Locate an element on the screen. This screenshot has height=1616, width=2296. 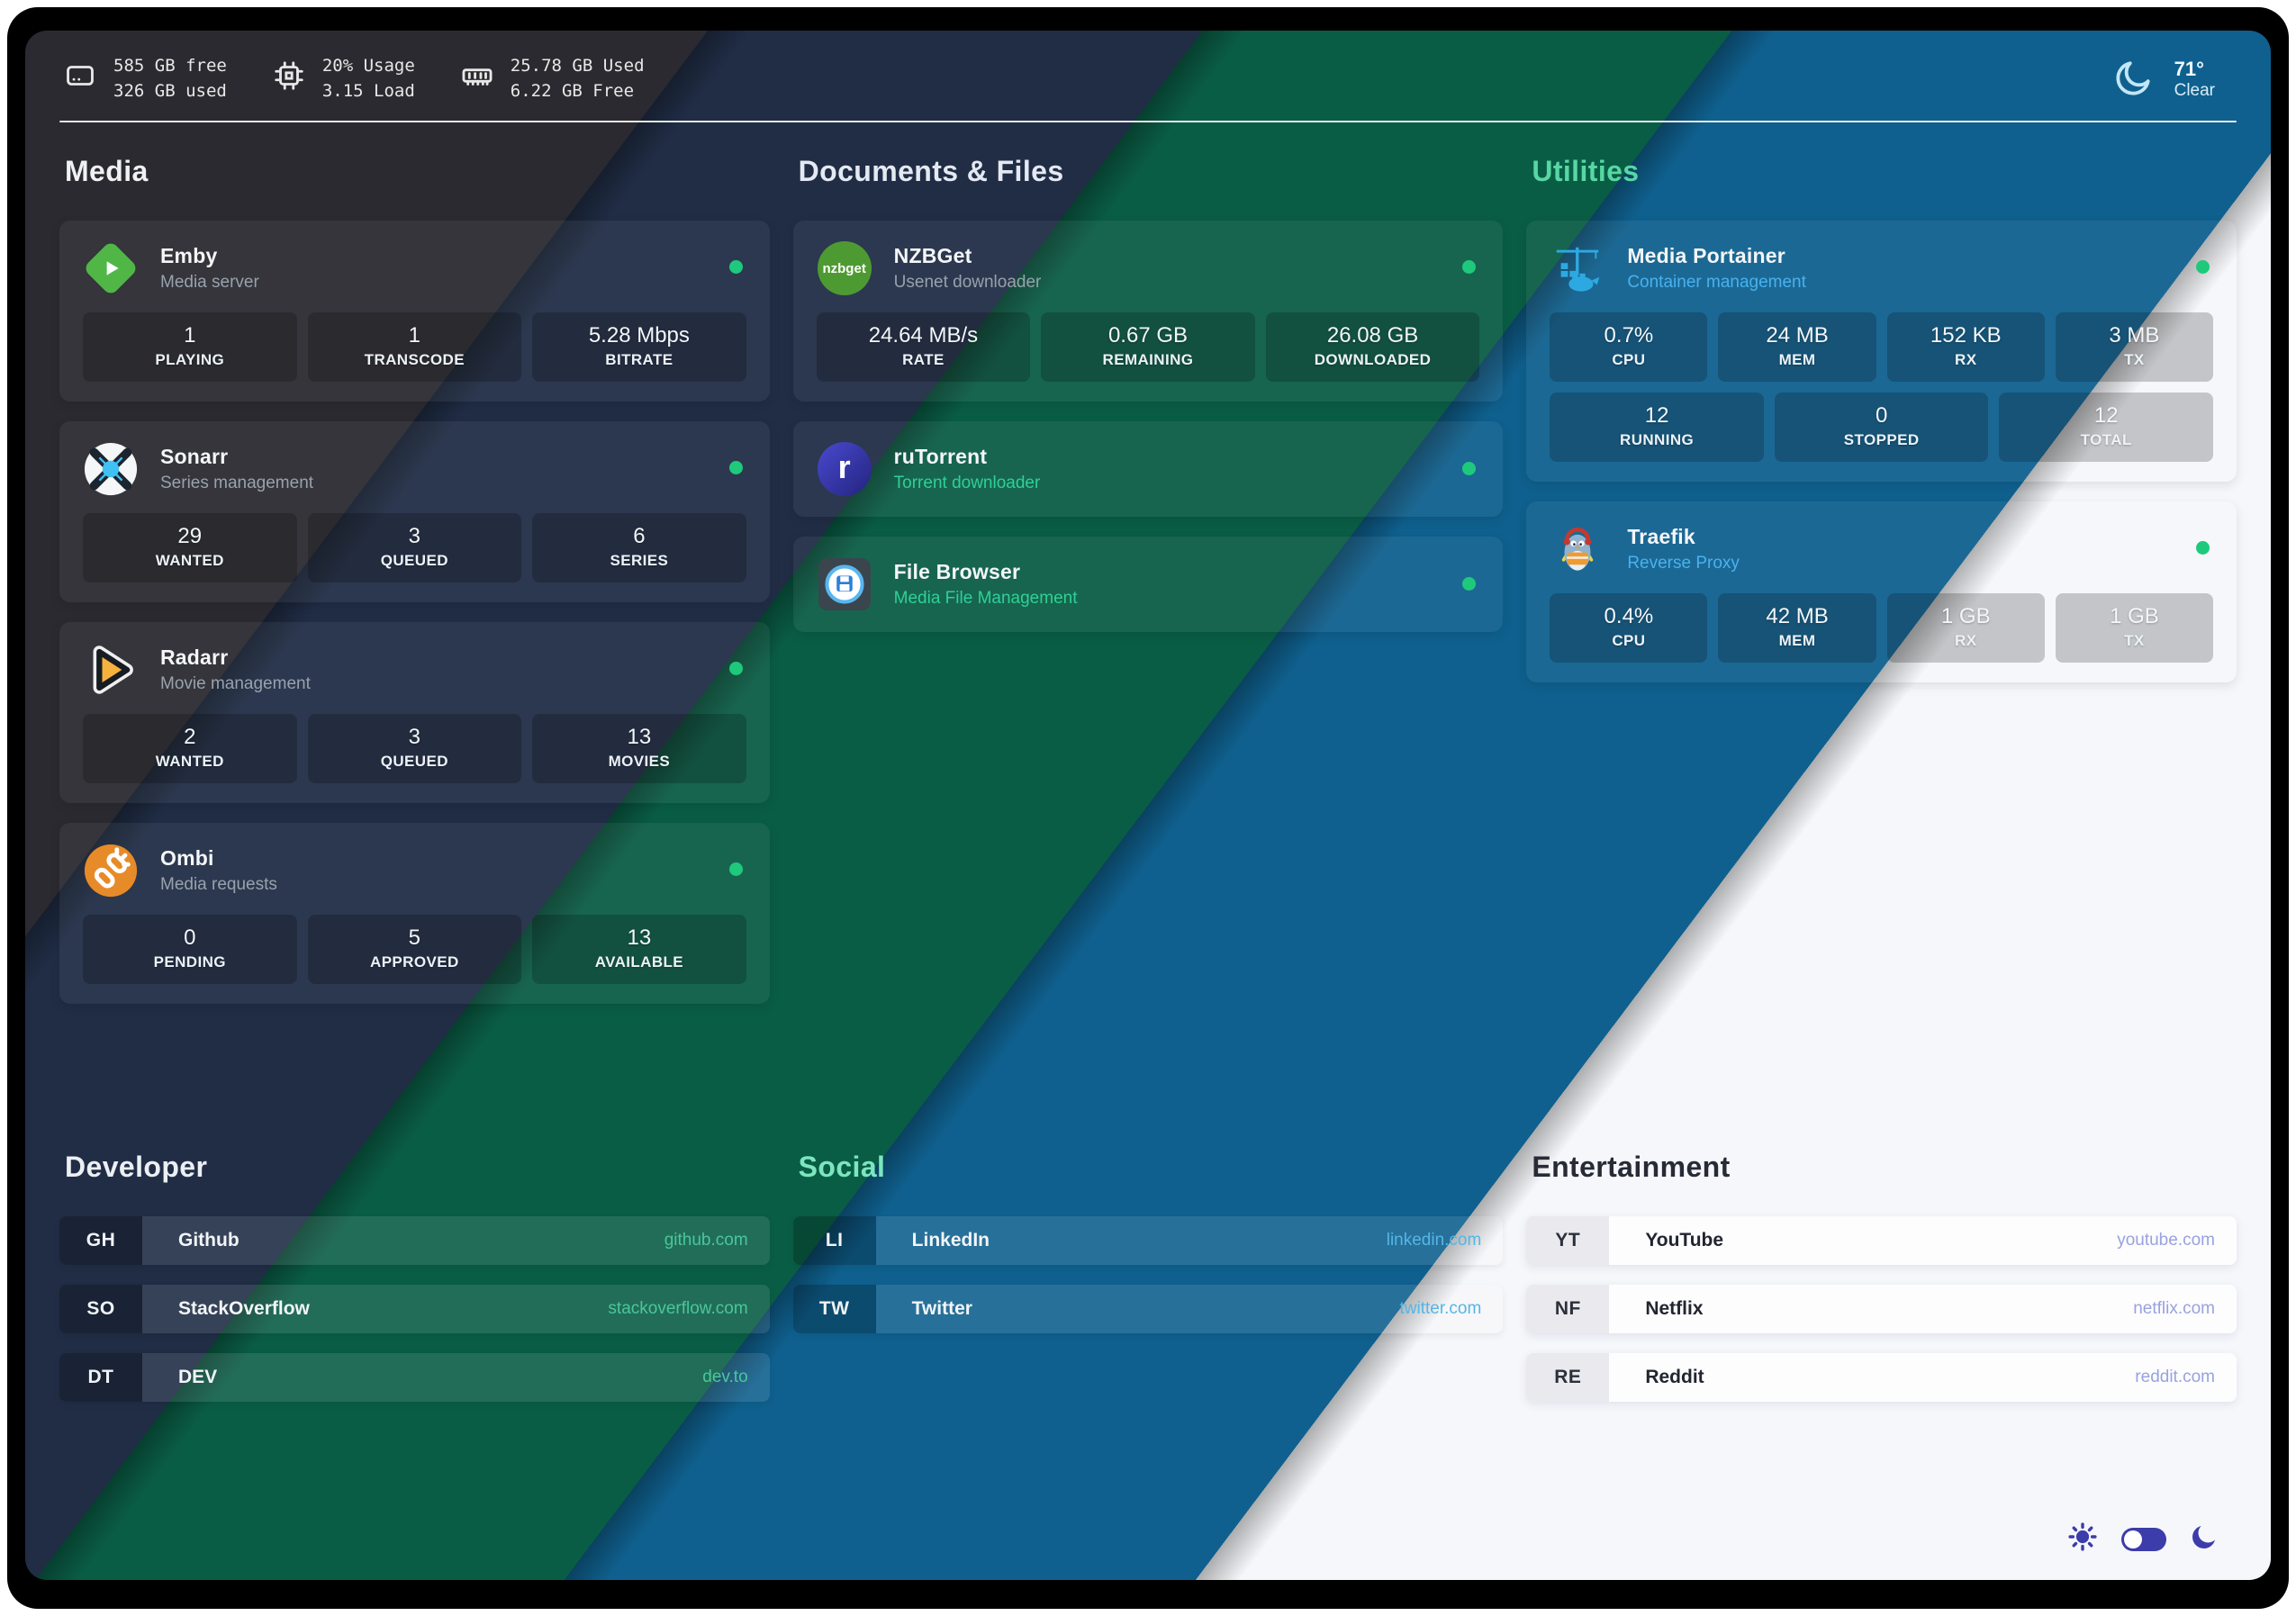
cpu-usage: 20% Usage is located at coordinates (368, 66).